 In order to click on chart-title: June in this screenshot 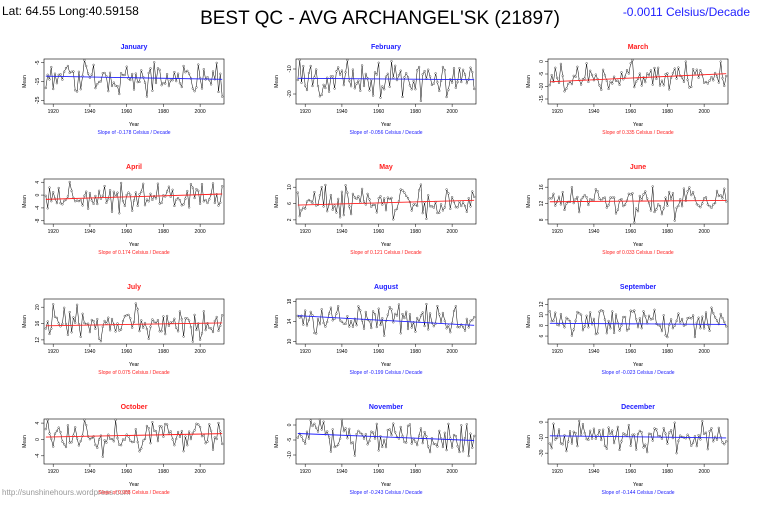, I will do `click(638, 167)`.